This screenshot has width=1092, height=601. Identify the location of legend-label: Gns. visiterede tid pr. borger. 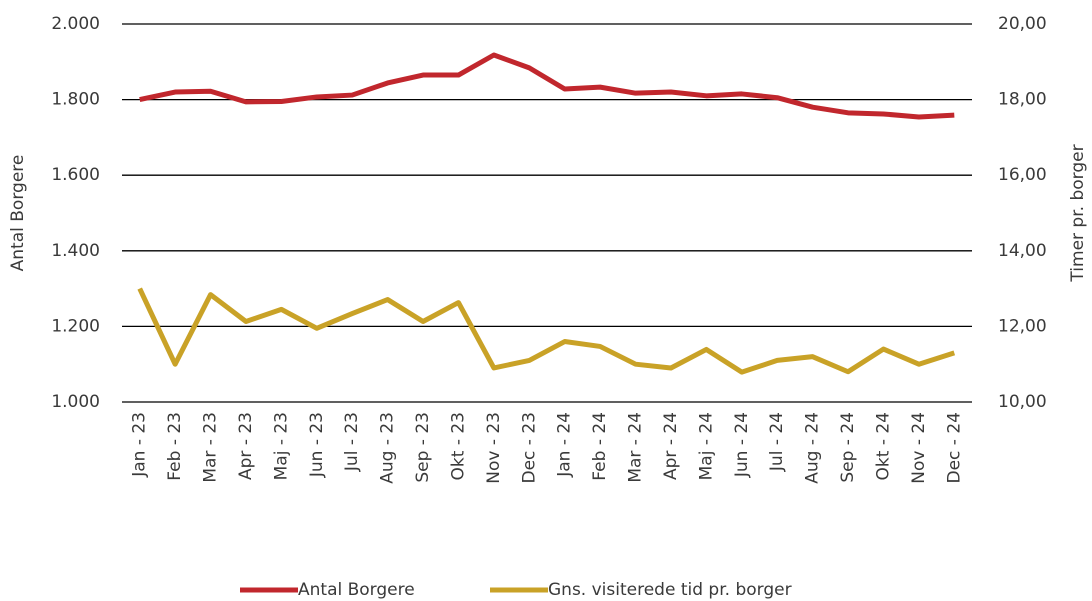
(670, 590).